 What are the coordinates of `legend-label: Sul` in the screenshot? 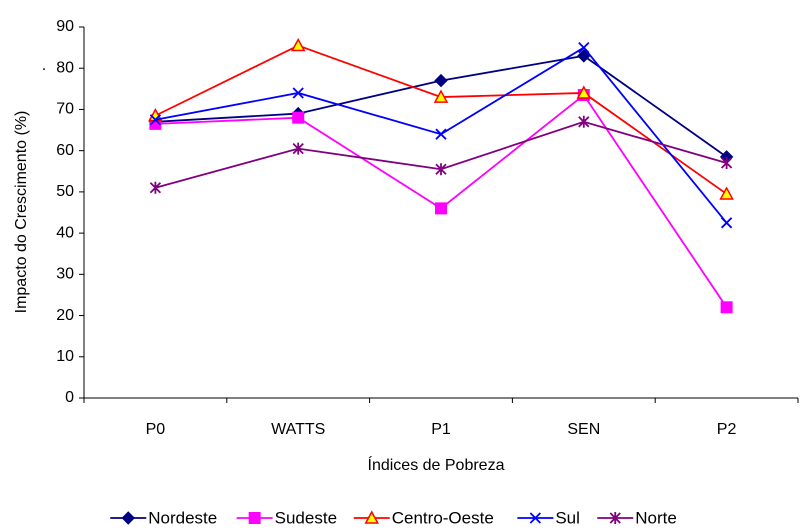 It's located at (567, 517).